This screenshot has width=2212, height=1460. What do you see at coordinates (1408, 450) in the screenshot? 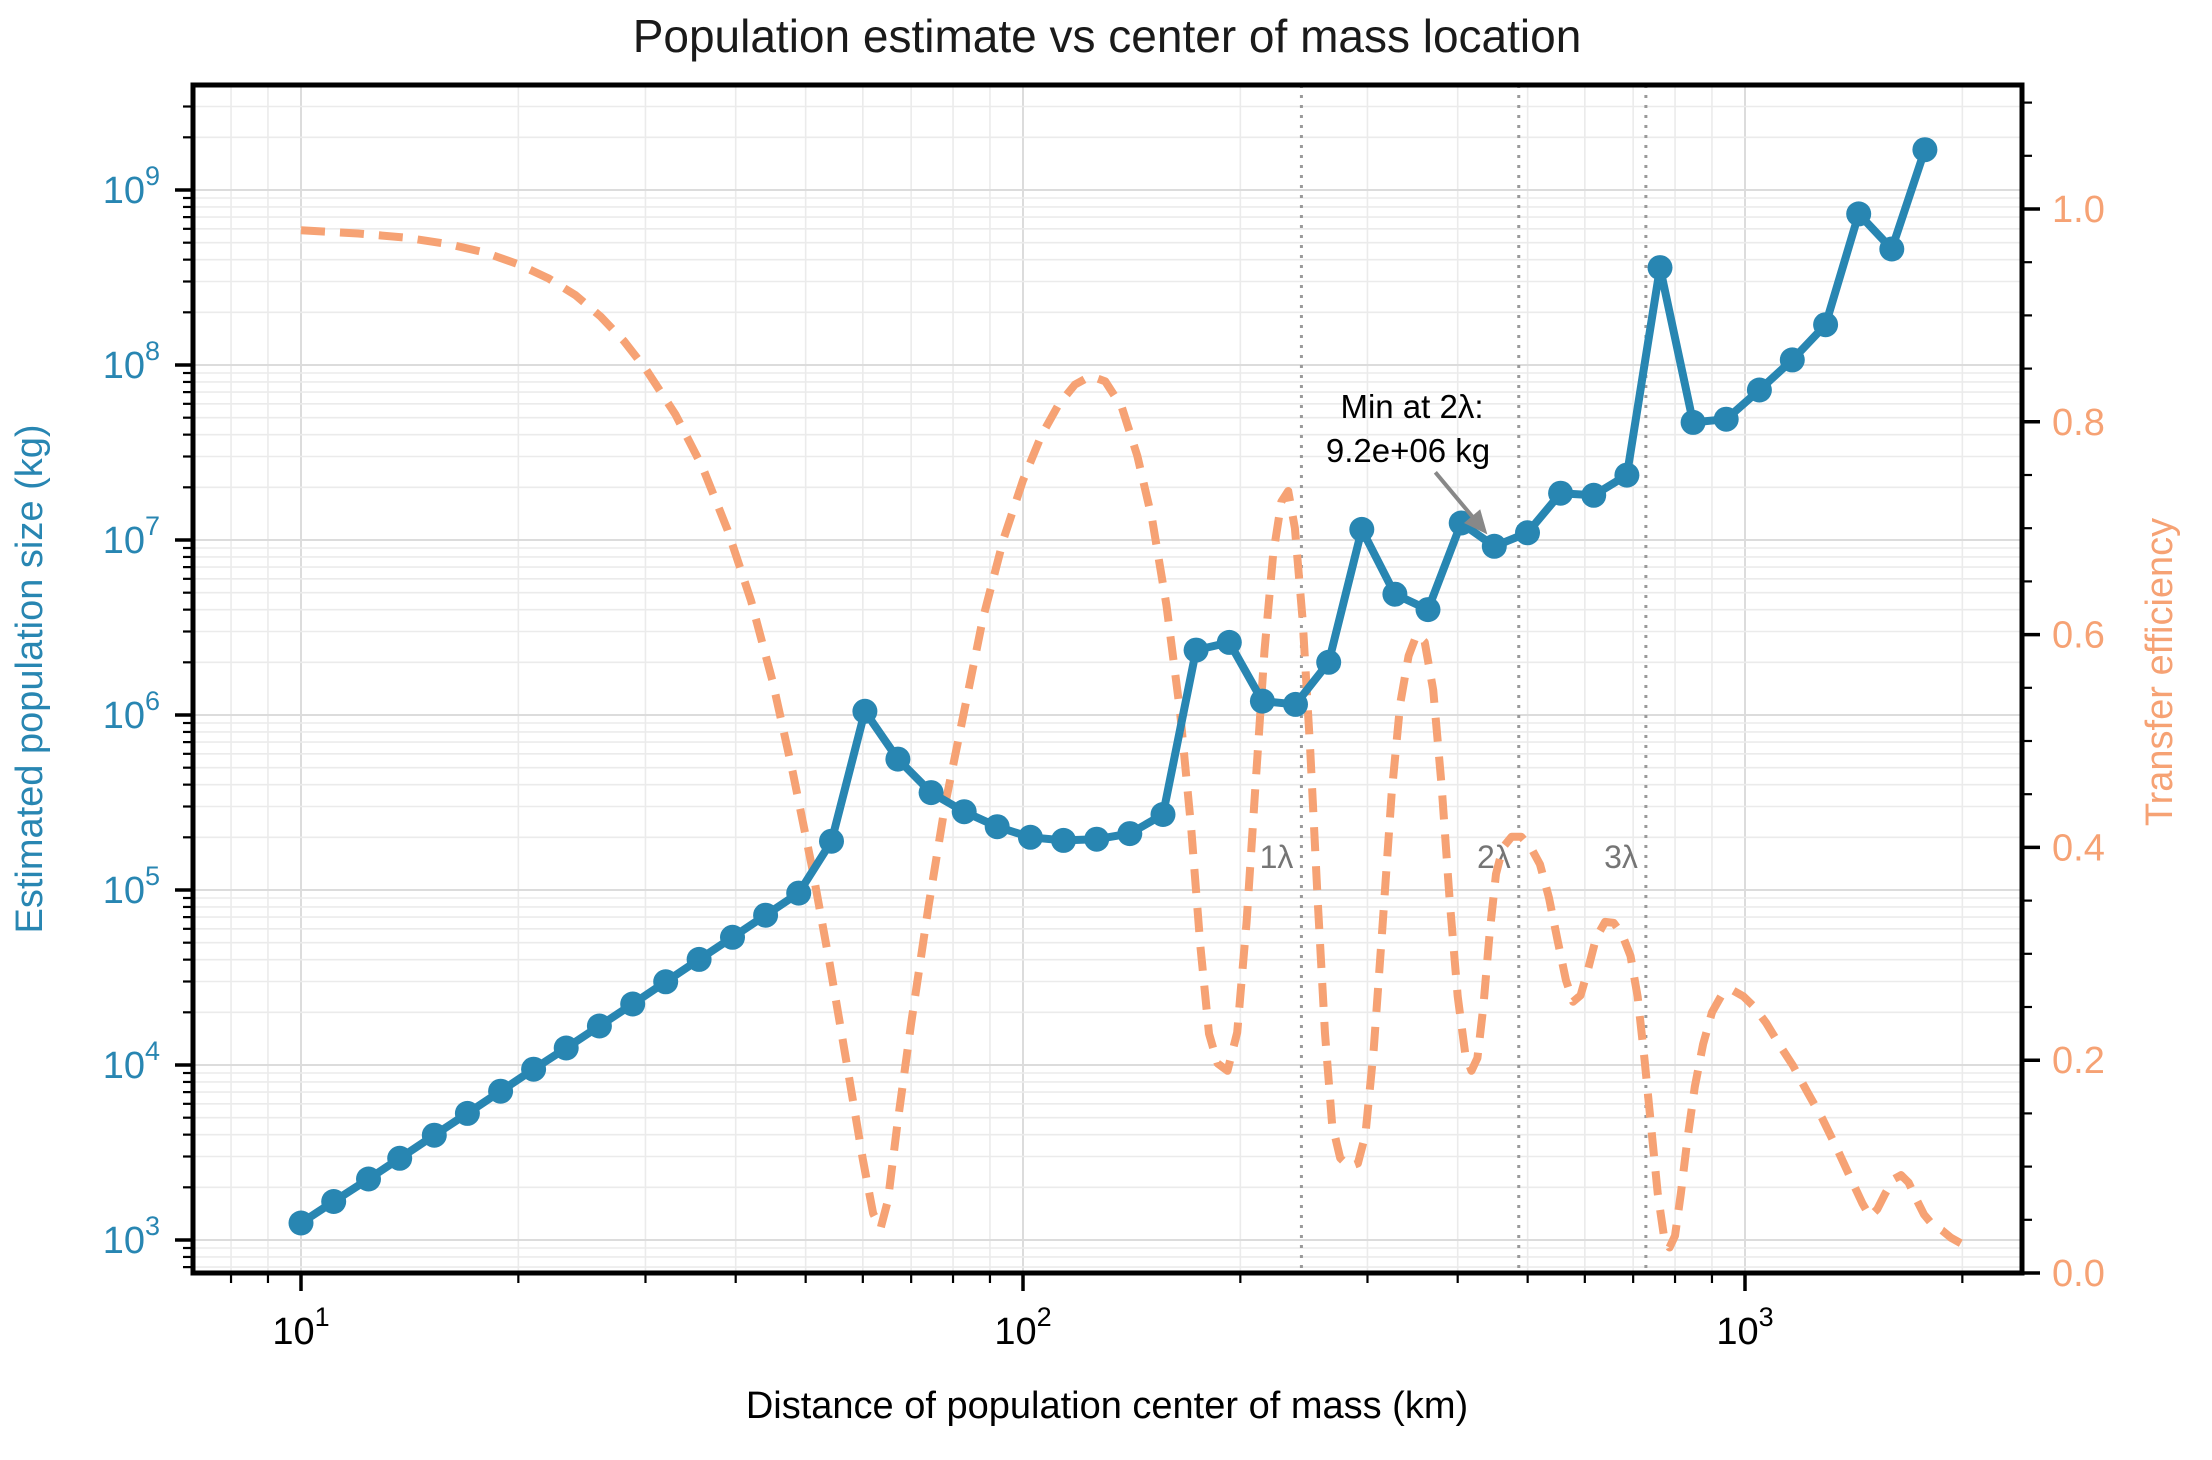
I see `annotation-line2: 9.2e+06 kg` at bounding box center [1408, 450].